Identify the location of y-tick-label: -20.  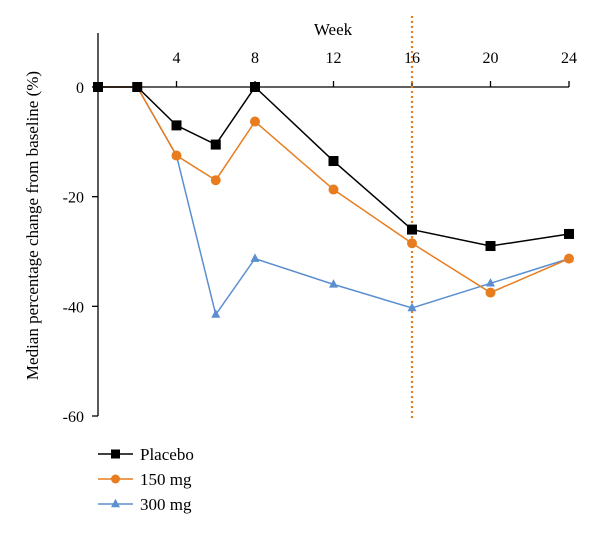
(73, 198).